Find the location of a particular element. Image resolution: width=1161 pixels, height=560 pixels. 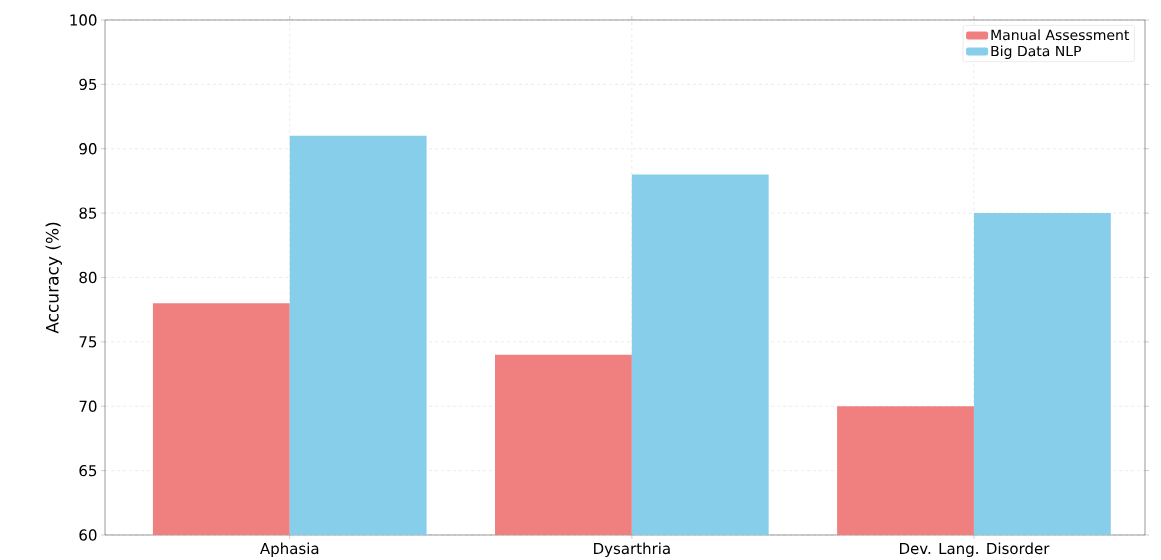

y-tick-label: 75 is located at coordinates (88, 342).